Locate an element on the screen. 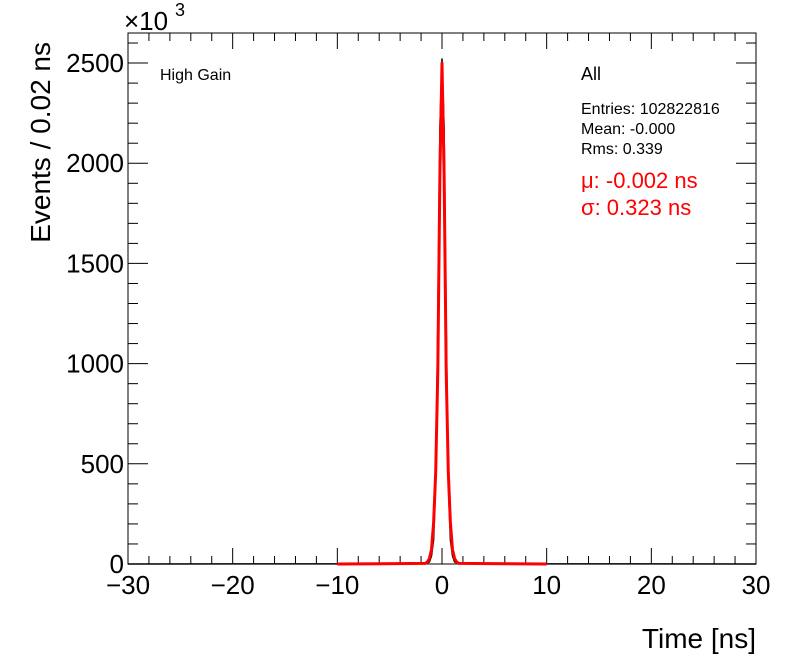 This screenshot has height=672, width=796. y-tick-label: 1000 is located at coordinates (95, 364).